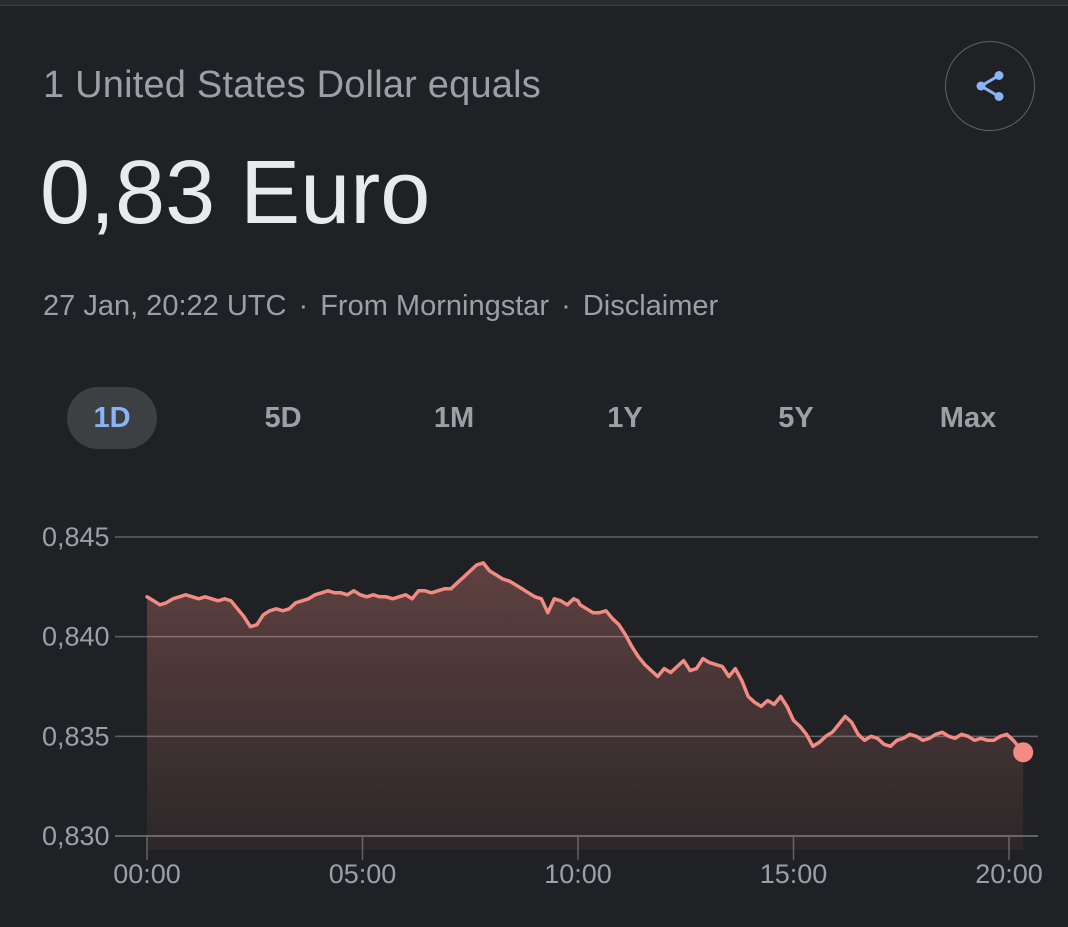 This screenshot has height=927, width=1068. I want to click on share-button, so click(990, 86).